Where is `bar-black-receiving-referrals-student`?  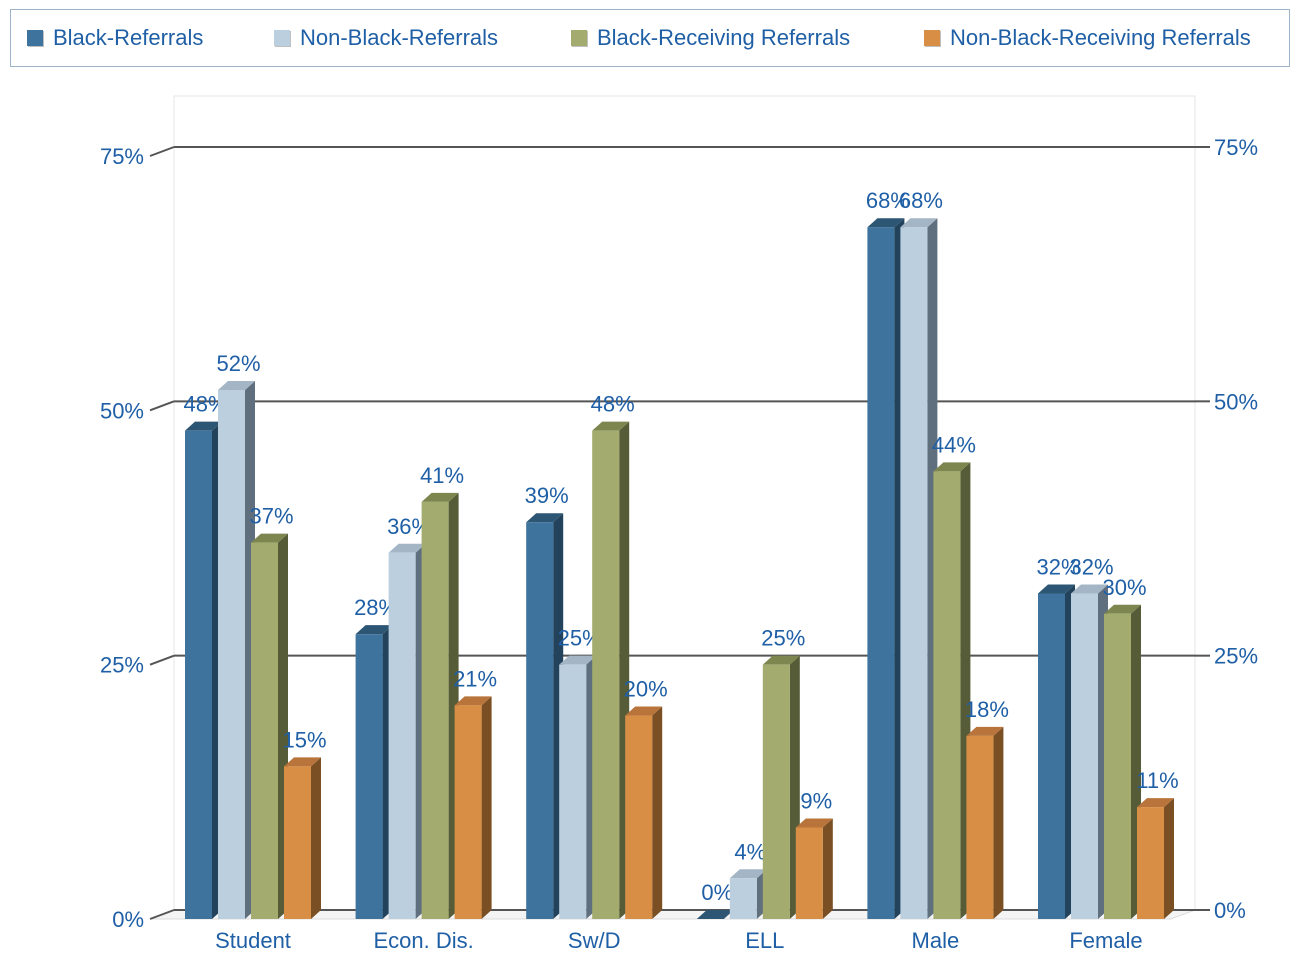 bar-black-receiving-referrals-student is located at coordinates (264, 730).